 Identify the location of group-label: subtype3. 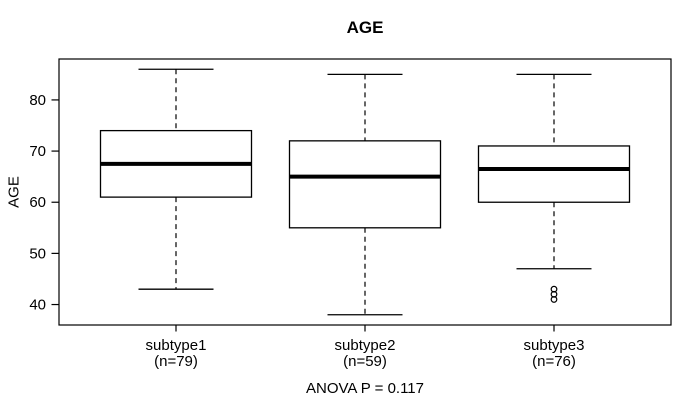
(554, 345).